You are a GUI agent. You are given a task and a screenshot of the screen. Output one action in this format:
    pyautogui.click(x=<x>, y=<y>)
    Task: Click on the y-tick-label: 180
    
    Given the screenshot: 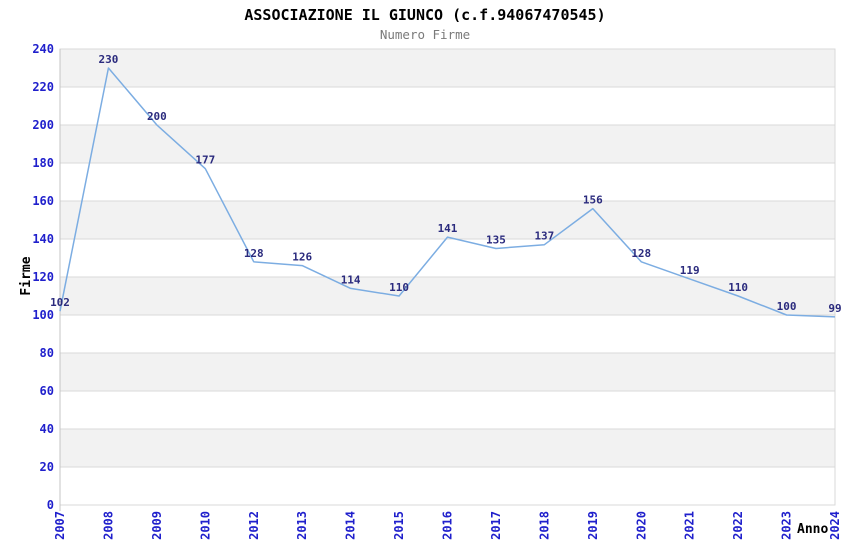 What is the action you would take?
    pyautogui.click(x=43, y=163)
    